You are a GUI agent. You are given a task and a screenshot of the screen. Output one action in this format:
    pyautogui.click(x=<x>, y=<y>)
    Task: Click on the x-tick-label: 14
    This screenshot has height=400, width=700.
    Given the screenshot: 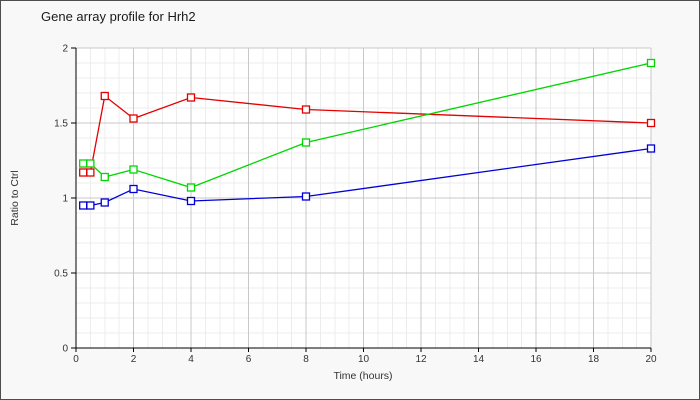 What is the action you would take?
    pyautogui.click(x=479, y=359)
    